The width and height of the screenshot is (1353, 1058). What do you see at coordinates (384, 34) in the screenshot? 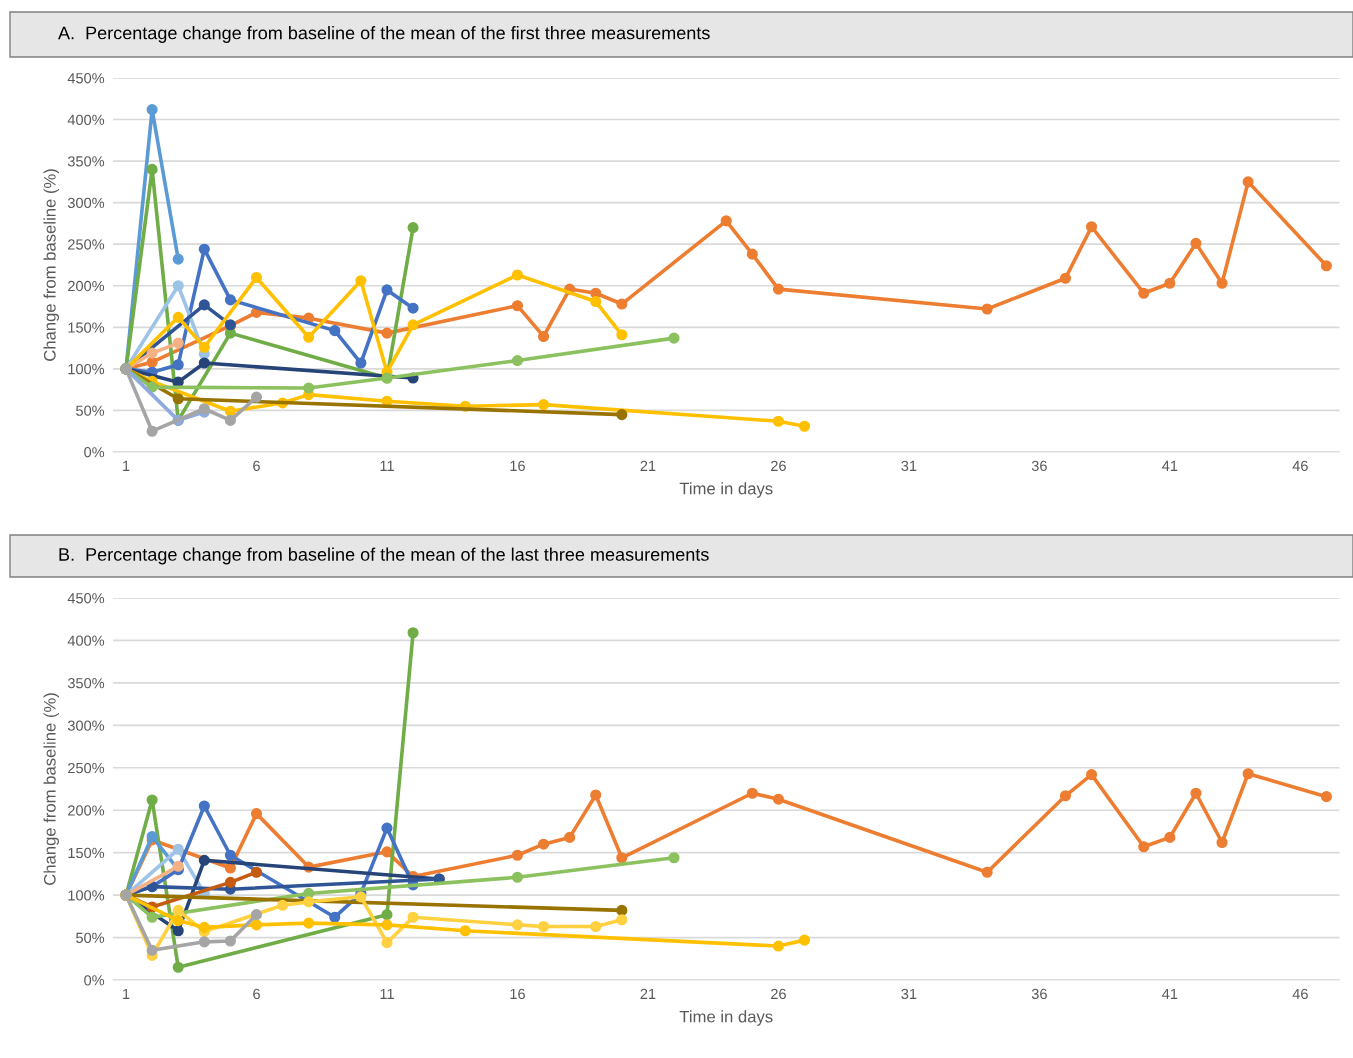
I see `chart-title: A. Percentage change from baseline of the mean of the first three measurements` at bounding box center [384, 34].